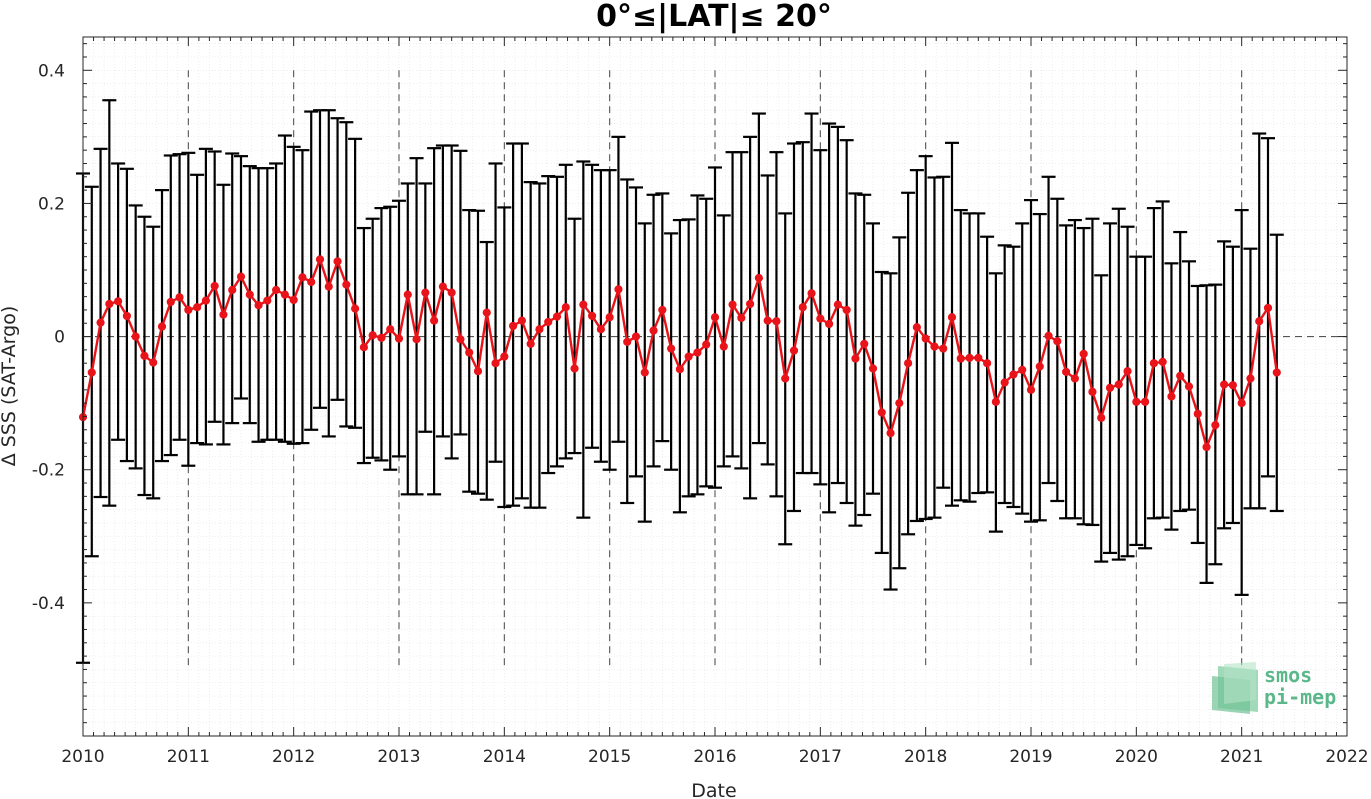 The height and width of the screenshot is (799, 1371). I want to click on x-axis-title: Date, so click(713, 789).